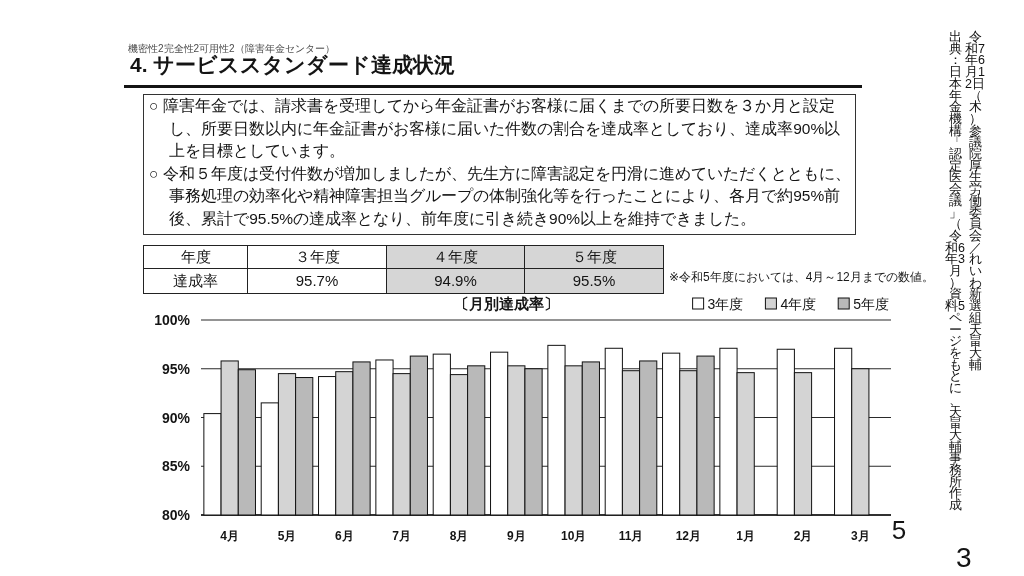 This screenshot has width=1024, height=576. Describe the element at coordinates (402, 536) in the screenshot. I see `x-tick-label: 7月` at that location.